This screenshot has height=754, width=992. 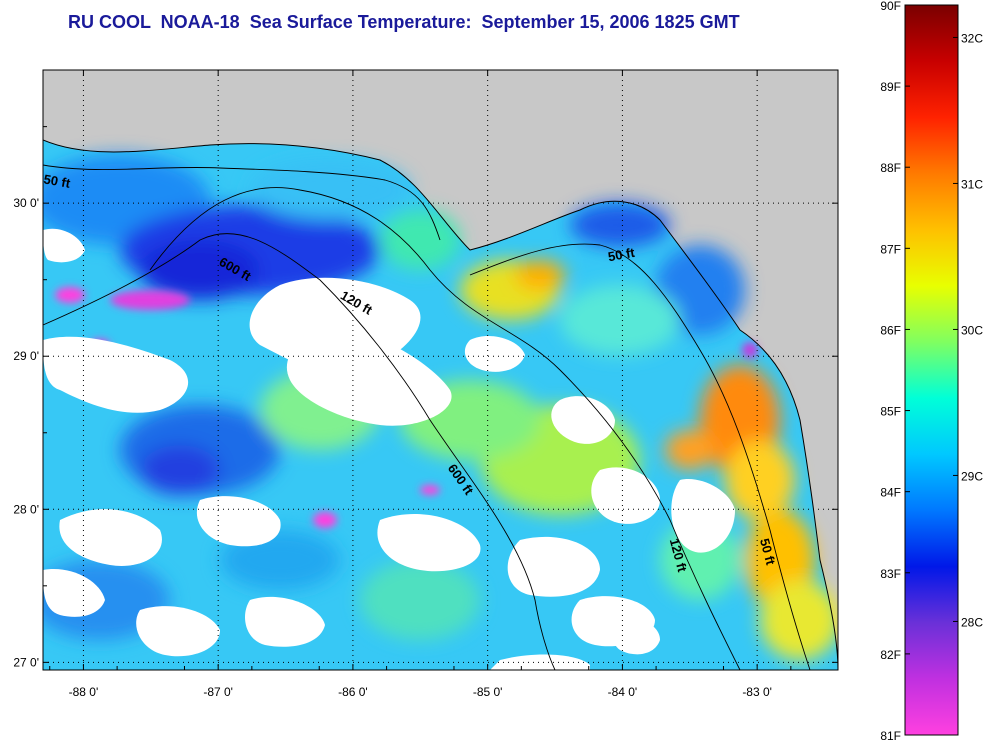 I want to click on lat-tick-label: 30 0', so click(x=26, y=203).